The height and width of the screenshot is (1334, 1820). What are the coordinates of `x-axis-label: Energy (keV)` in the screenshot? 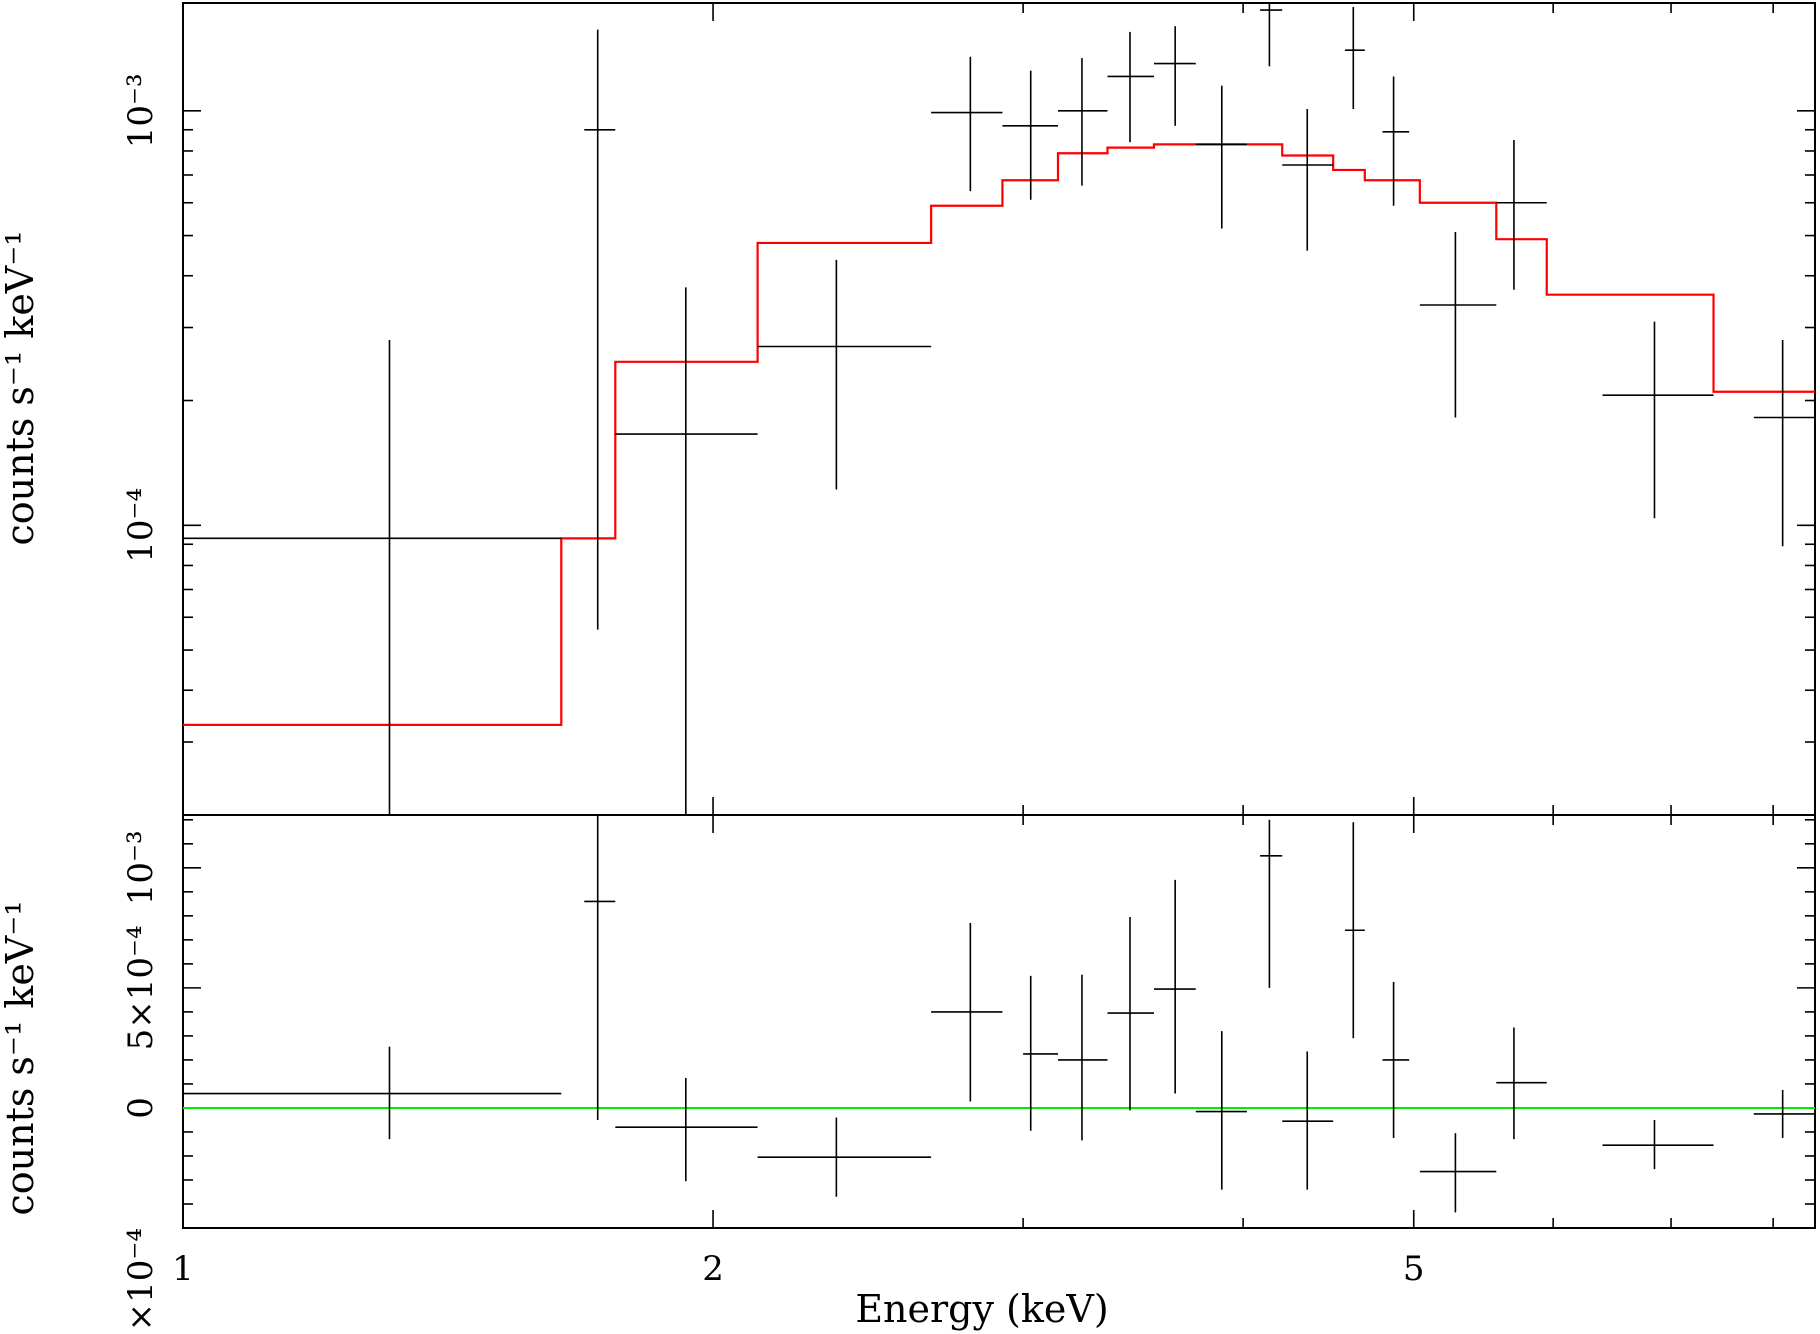 It's located at (981, 1309).